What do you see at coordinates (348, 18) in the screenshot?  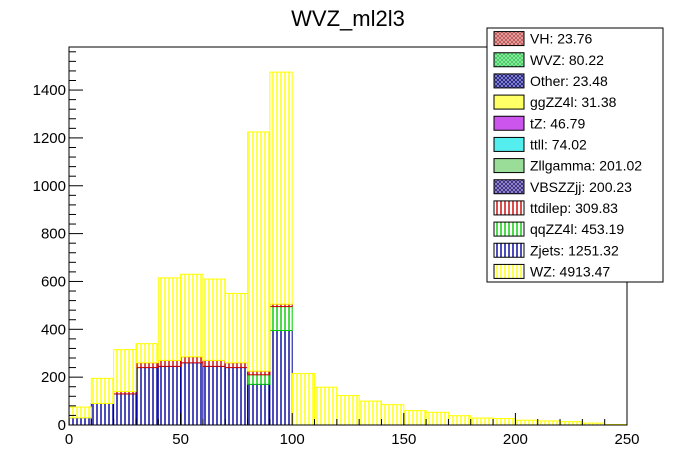 I see `chart-title: WVZ_ml2l3` at bounding box center [348, 18].